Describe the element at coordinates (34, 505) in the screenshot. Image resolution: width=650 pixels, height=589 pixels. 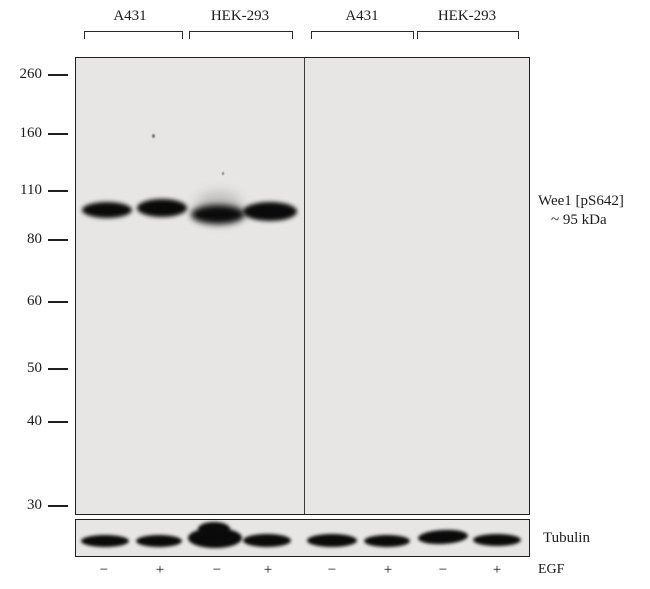
I see `mw-label: 30` at that location.